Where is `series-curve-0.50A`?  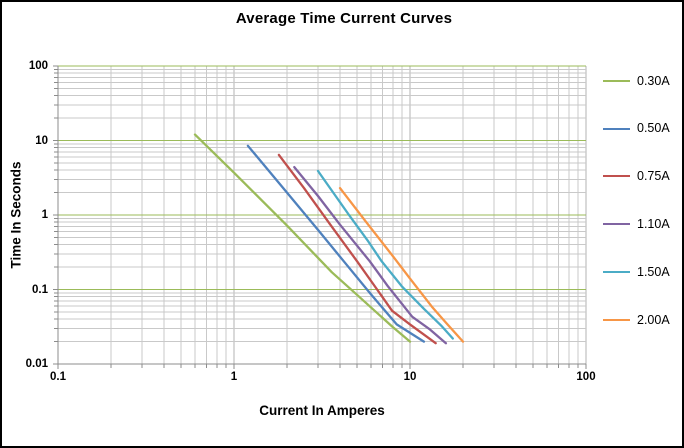
series-curve-0.50A is located at coordinates (336, 243).